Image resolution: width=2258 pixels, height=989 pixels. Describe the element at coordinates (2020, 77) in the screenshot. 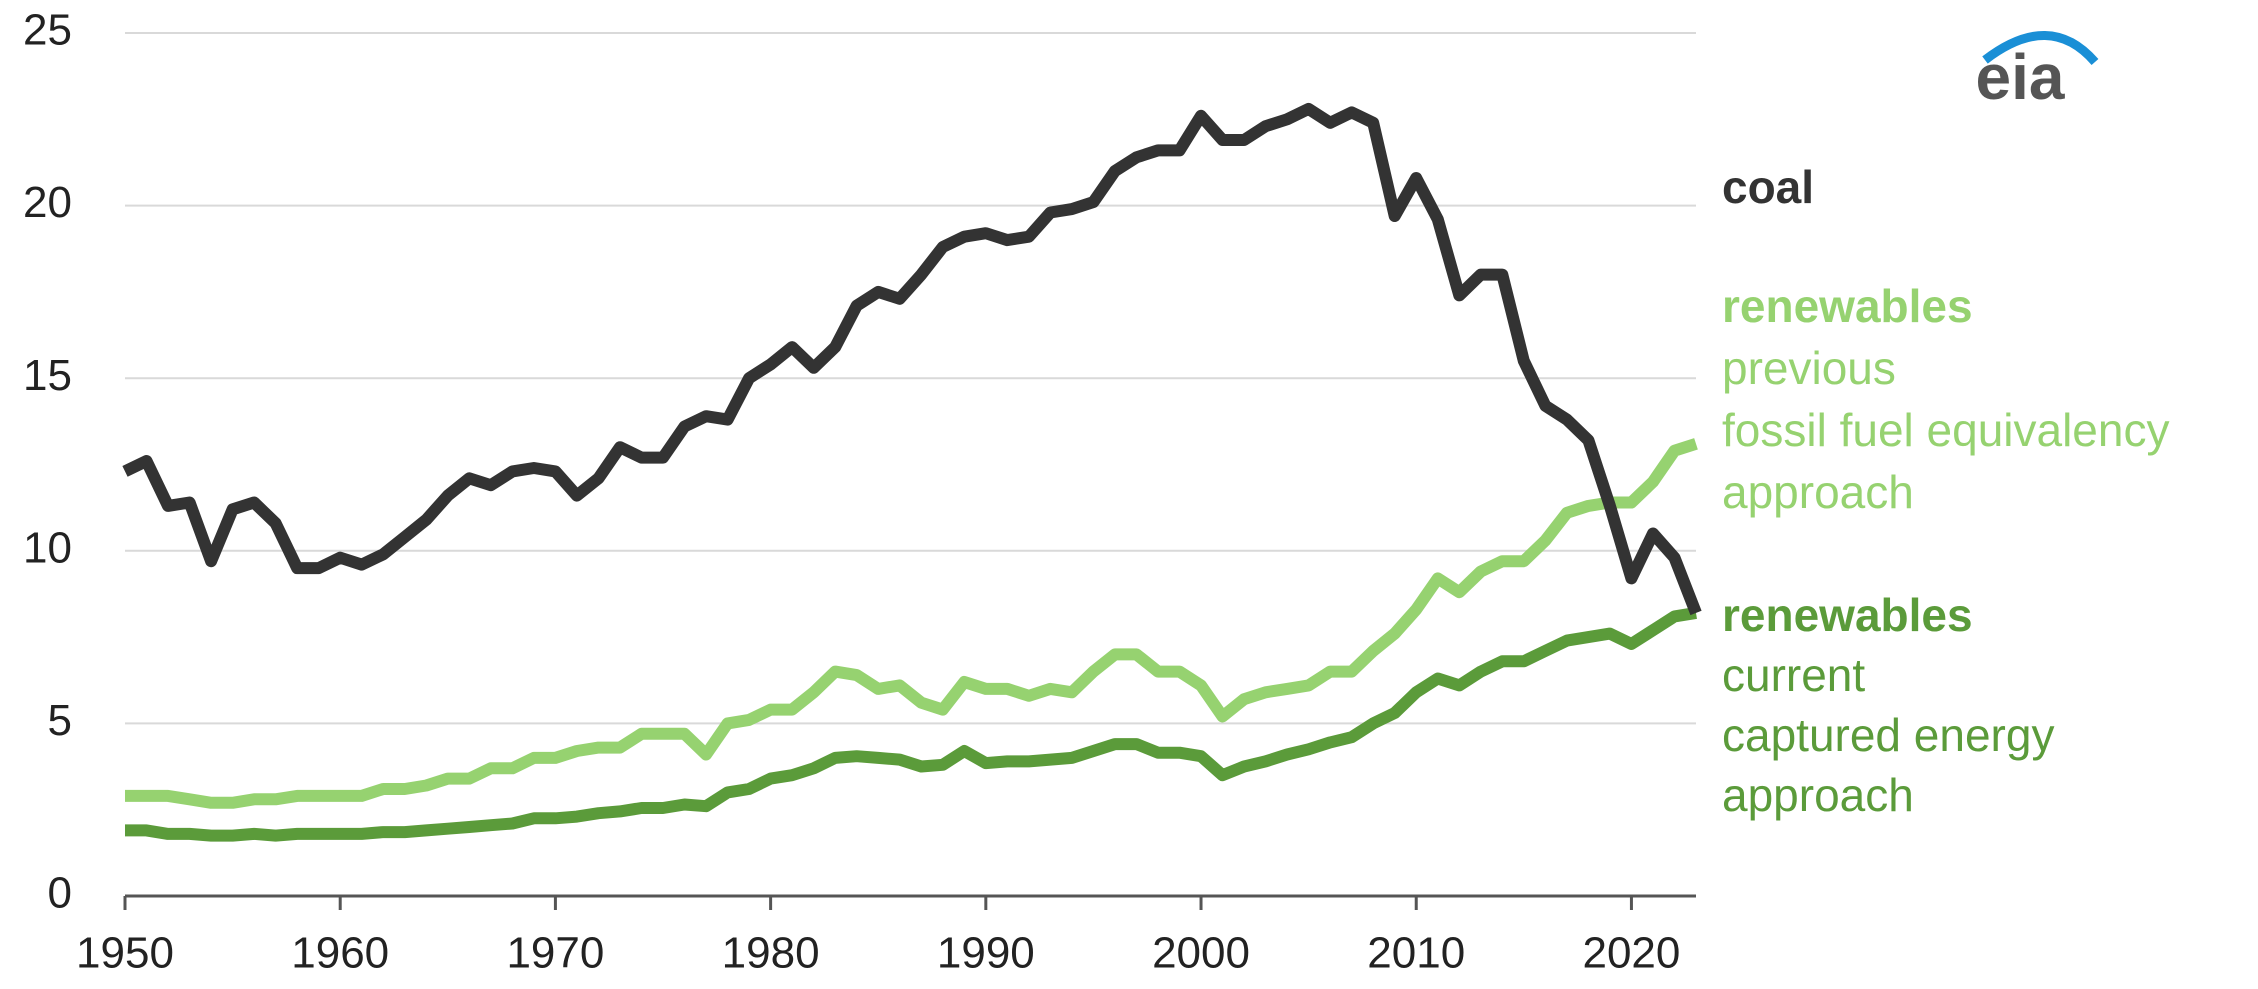

I see `logo-text: eia` at that location.